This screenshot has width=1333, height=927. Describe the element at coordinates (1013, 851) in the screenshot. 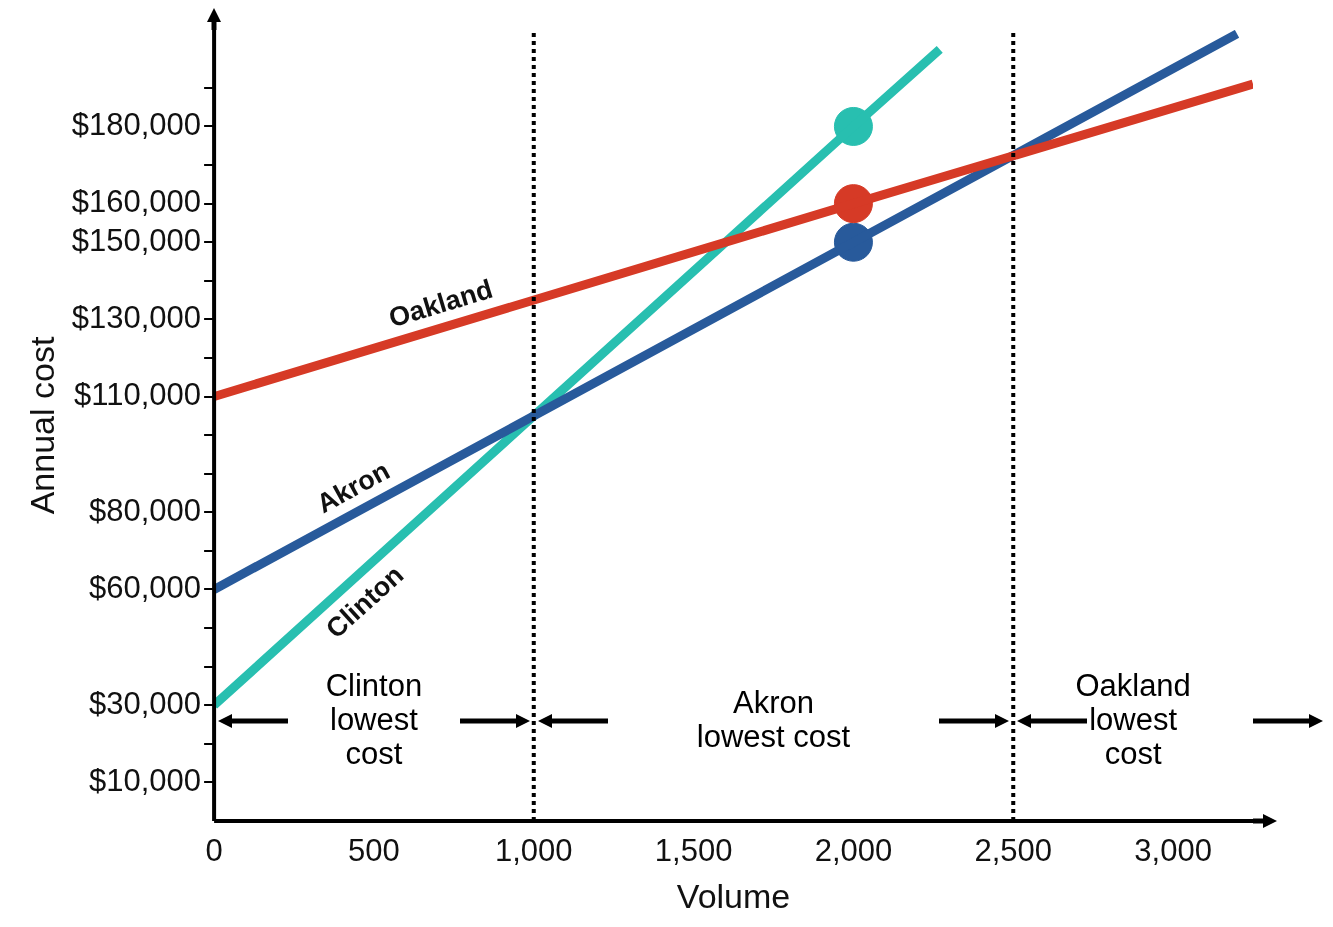

I see `x-tick-label: 2,500` at that location.